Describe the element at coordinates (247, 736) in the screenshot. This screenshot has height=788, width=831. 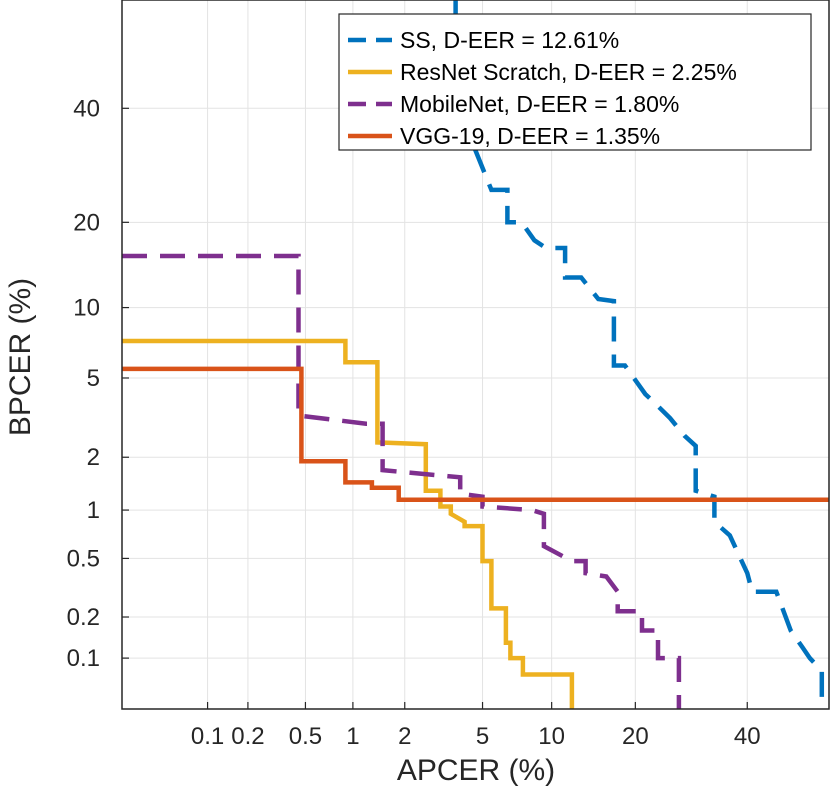
I see `x-tick-label: 0.2` at that location.